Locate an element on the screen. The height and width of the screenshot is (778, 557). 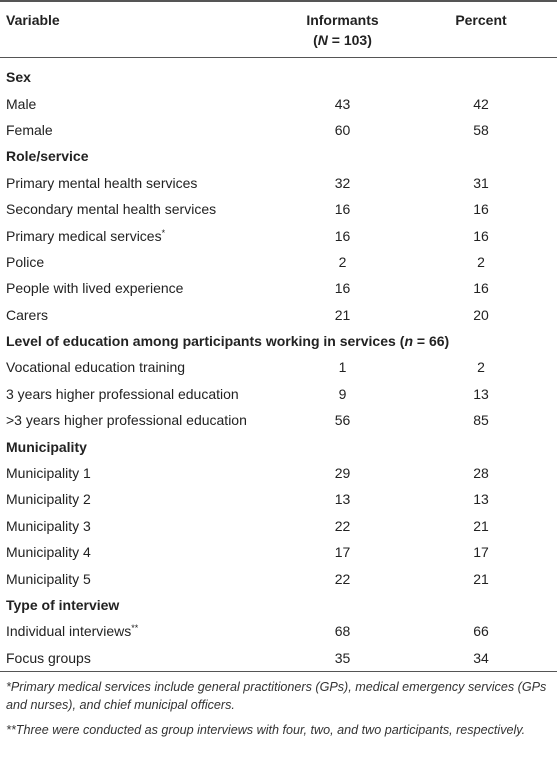
section-n-part: = 66) is located at coordinates (431, 341).